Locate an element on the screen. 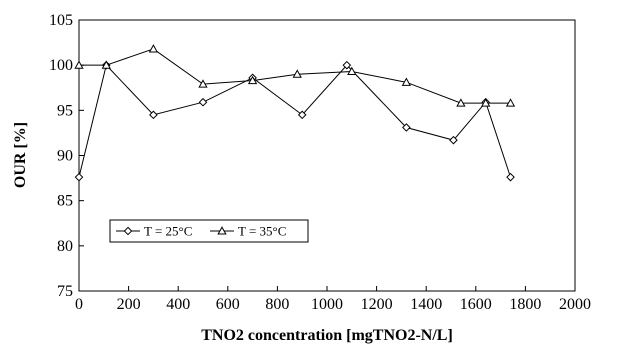 This screenshot has width=620, height=347. x-tick-label-0: 0 is located at coordinates (79, 304).